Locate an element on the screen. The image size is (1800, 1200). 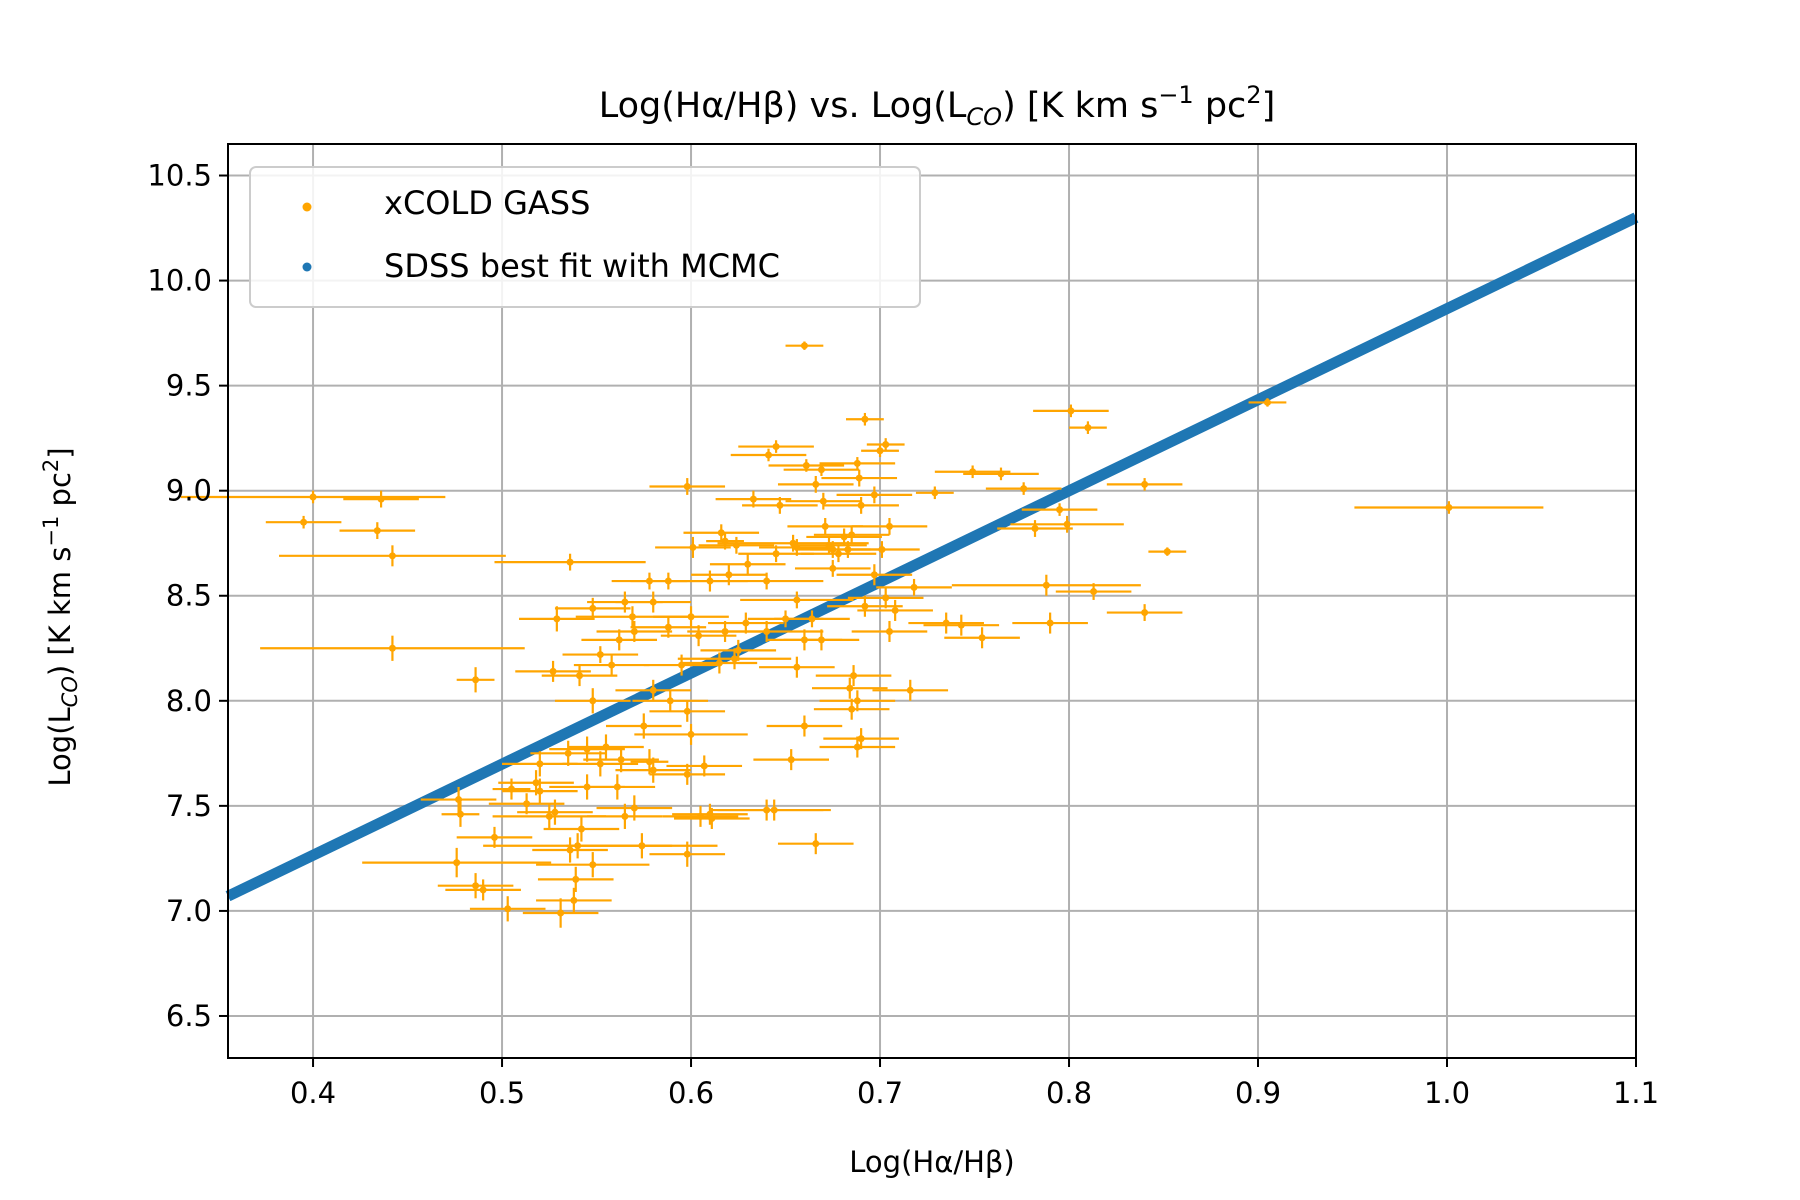
x-tick-label: 0.8 is located at coordinates (1069, 1093).